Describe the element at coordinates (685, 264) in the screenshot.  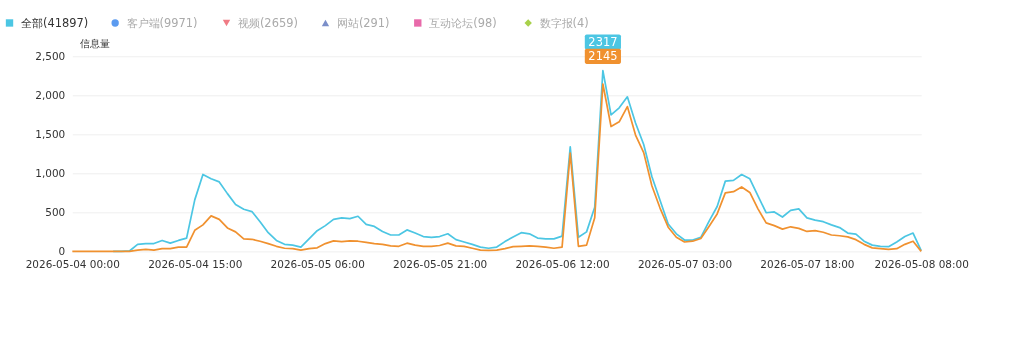
I see `x-tick-label: 2026-05-07 03:00` at that location.